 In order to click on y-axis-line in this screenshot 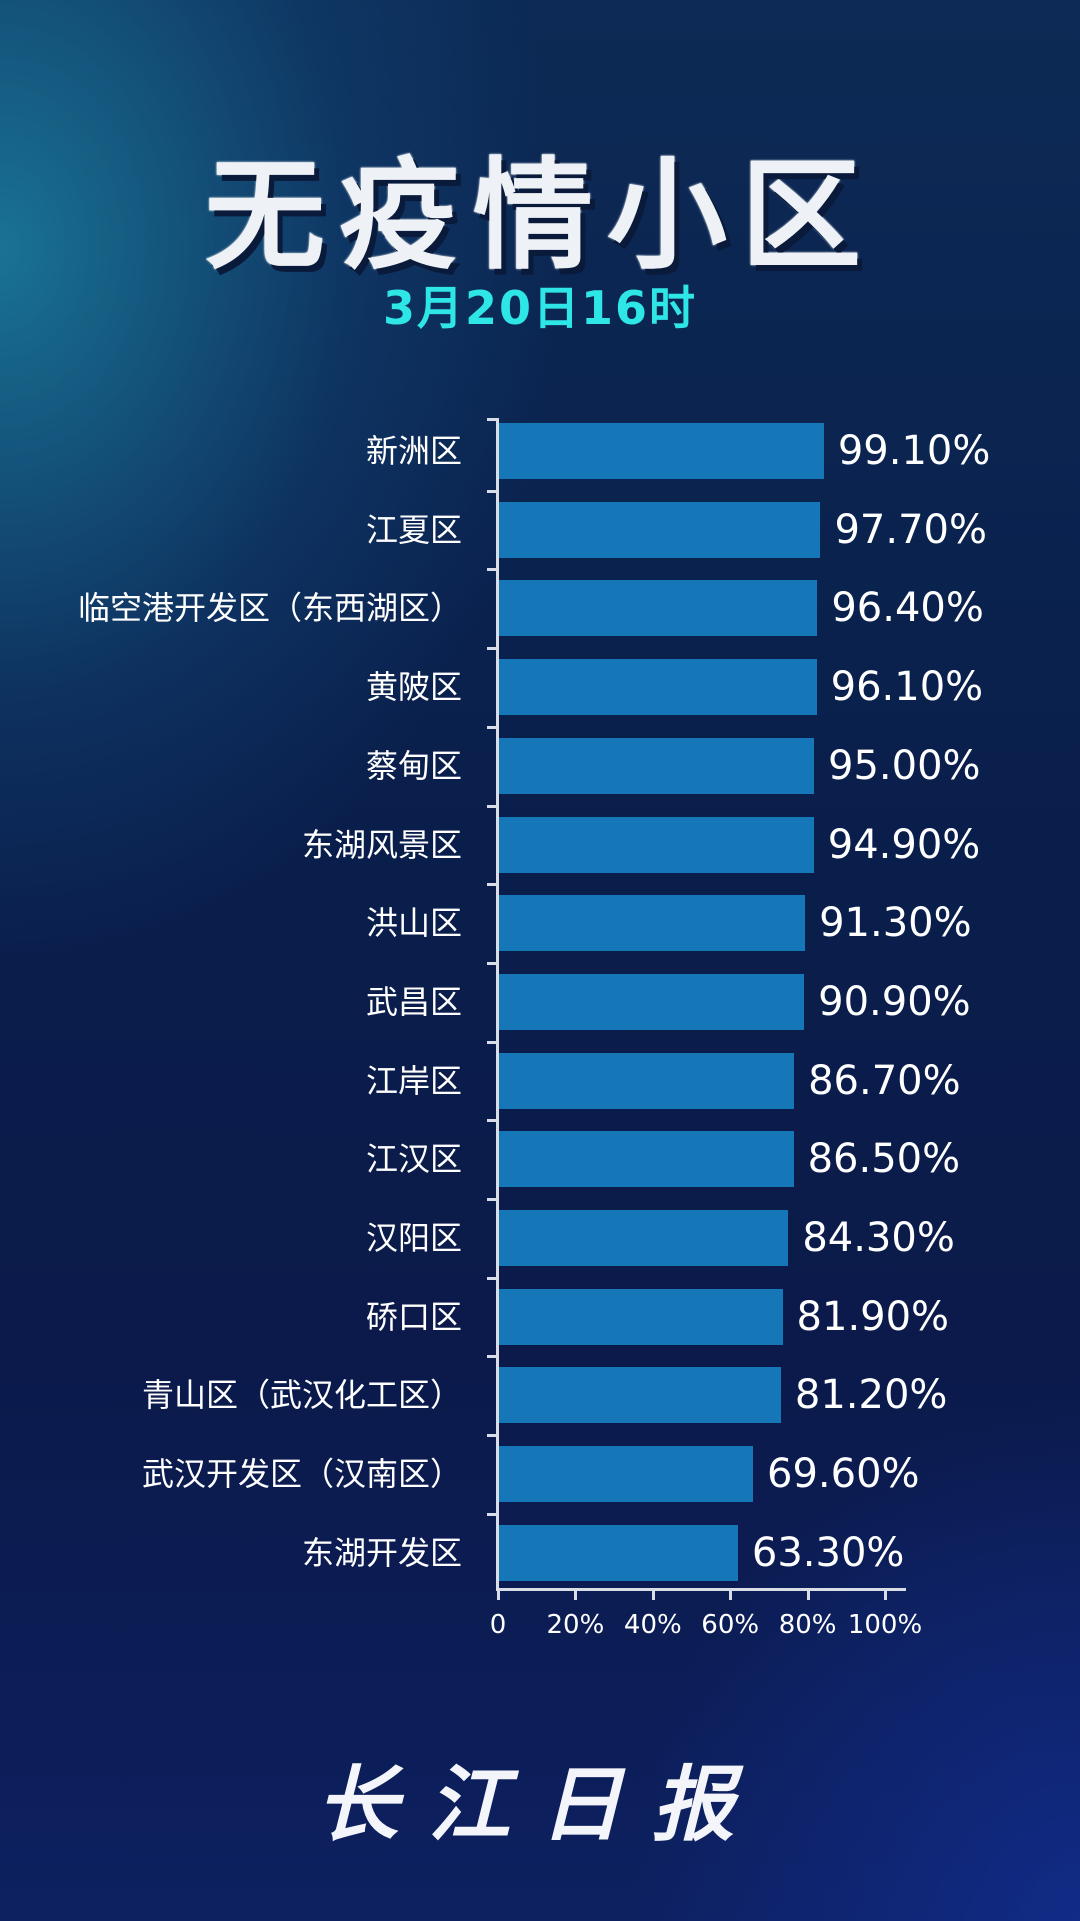, I will do `click(497, 1005)`.